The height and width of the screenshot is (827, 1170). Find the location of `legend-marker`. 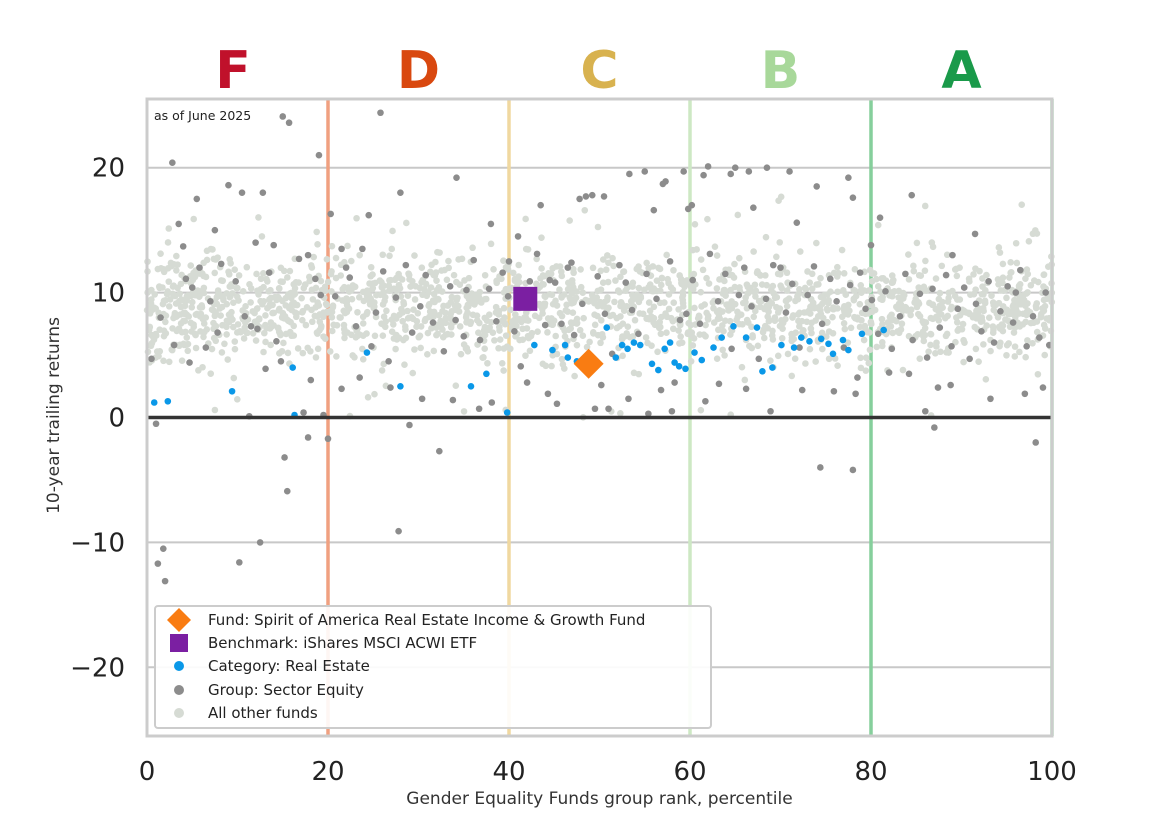

legend-marker is located at coordinates (179, 690).